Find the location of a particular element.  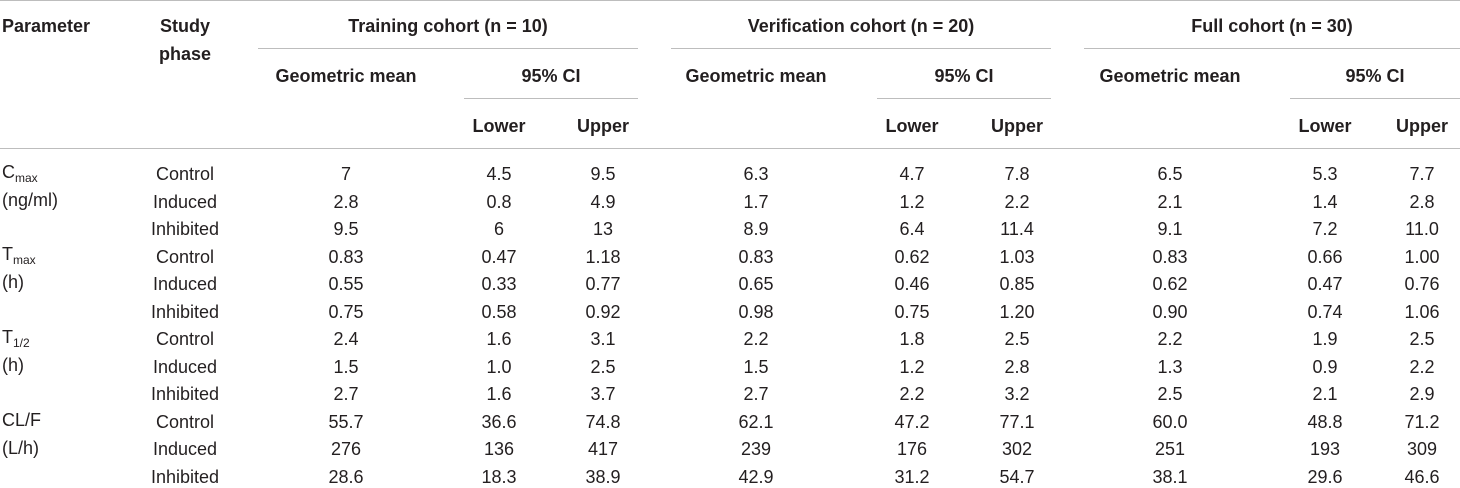

value-cell: 9.1 is located at coordinates (1170, 229).